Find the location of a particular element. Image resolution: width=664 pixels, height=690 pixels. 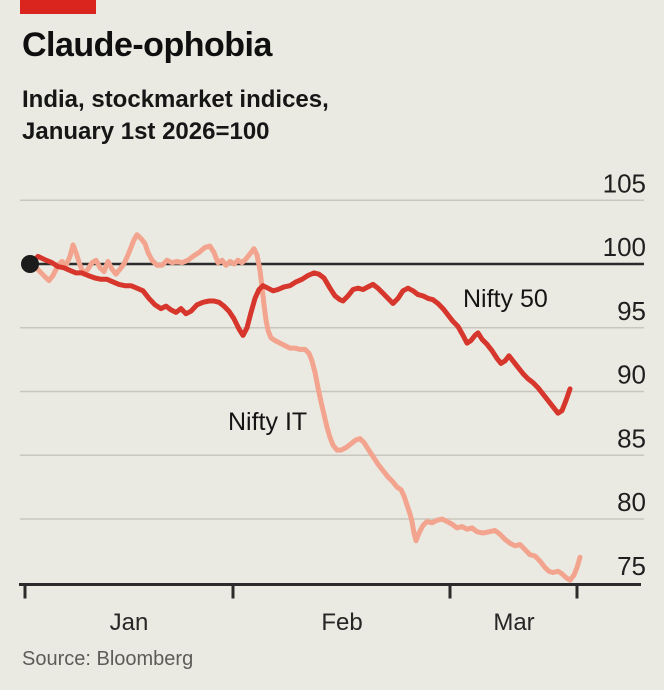

y-tick-label-100: 100 is located at coordinates (624, 247).